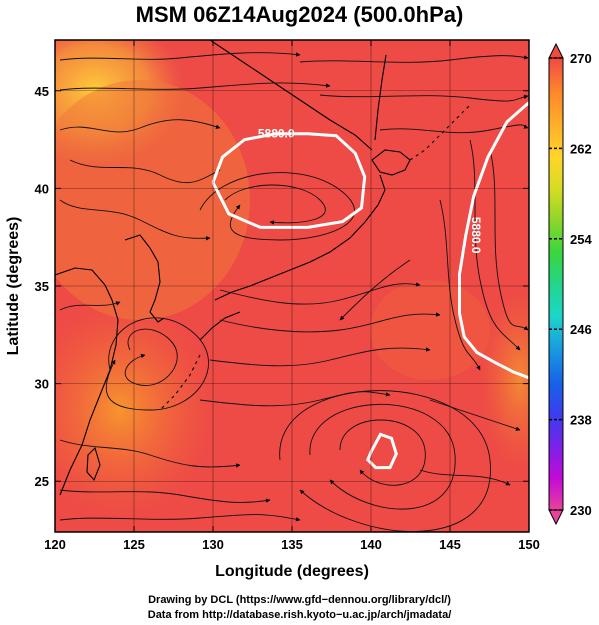 Image resolution: width=599 pixels, height=625 pixels. What do you see at coordinates (380, 97) in the screenshot?
I see `sakhalin-coastline` at bounding box center [380, 97].